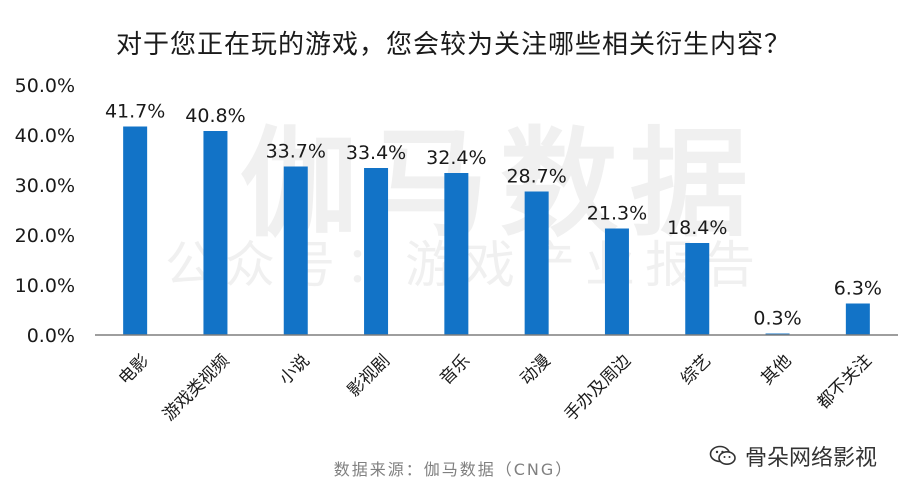  What do you see at coordinates (45, 136) in the screenshot?
I see `y-tick-label: 40.0%` at bounding box center [45, 136].